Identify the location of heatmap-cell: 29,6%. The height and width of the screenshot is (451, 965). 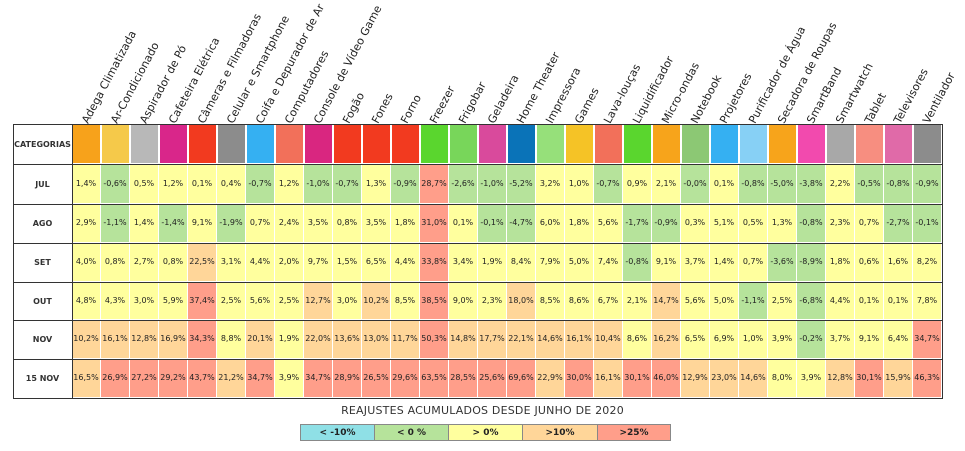
(405, 378).